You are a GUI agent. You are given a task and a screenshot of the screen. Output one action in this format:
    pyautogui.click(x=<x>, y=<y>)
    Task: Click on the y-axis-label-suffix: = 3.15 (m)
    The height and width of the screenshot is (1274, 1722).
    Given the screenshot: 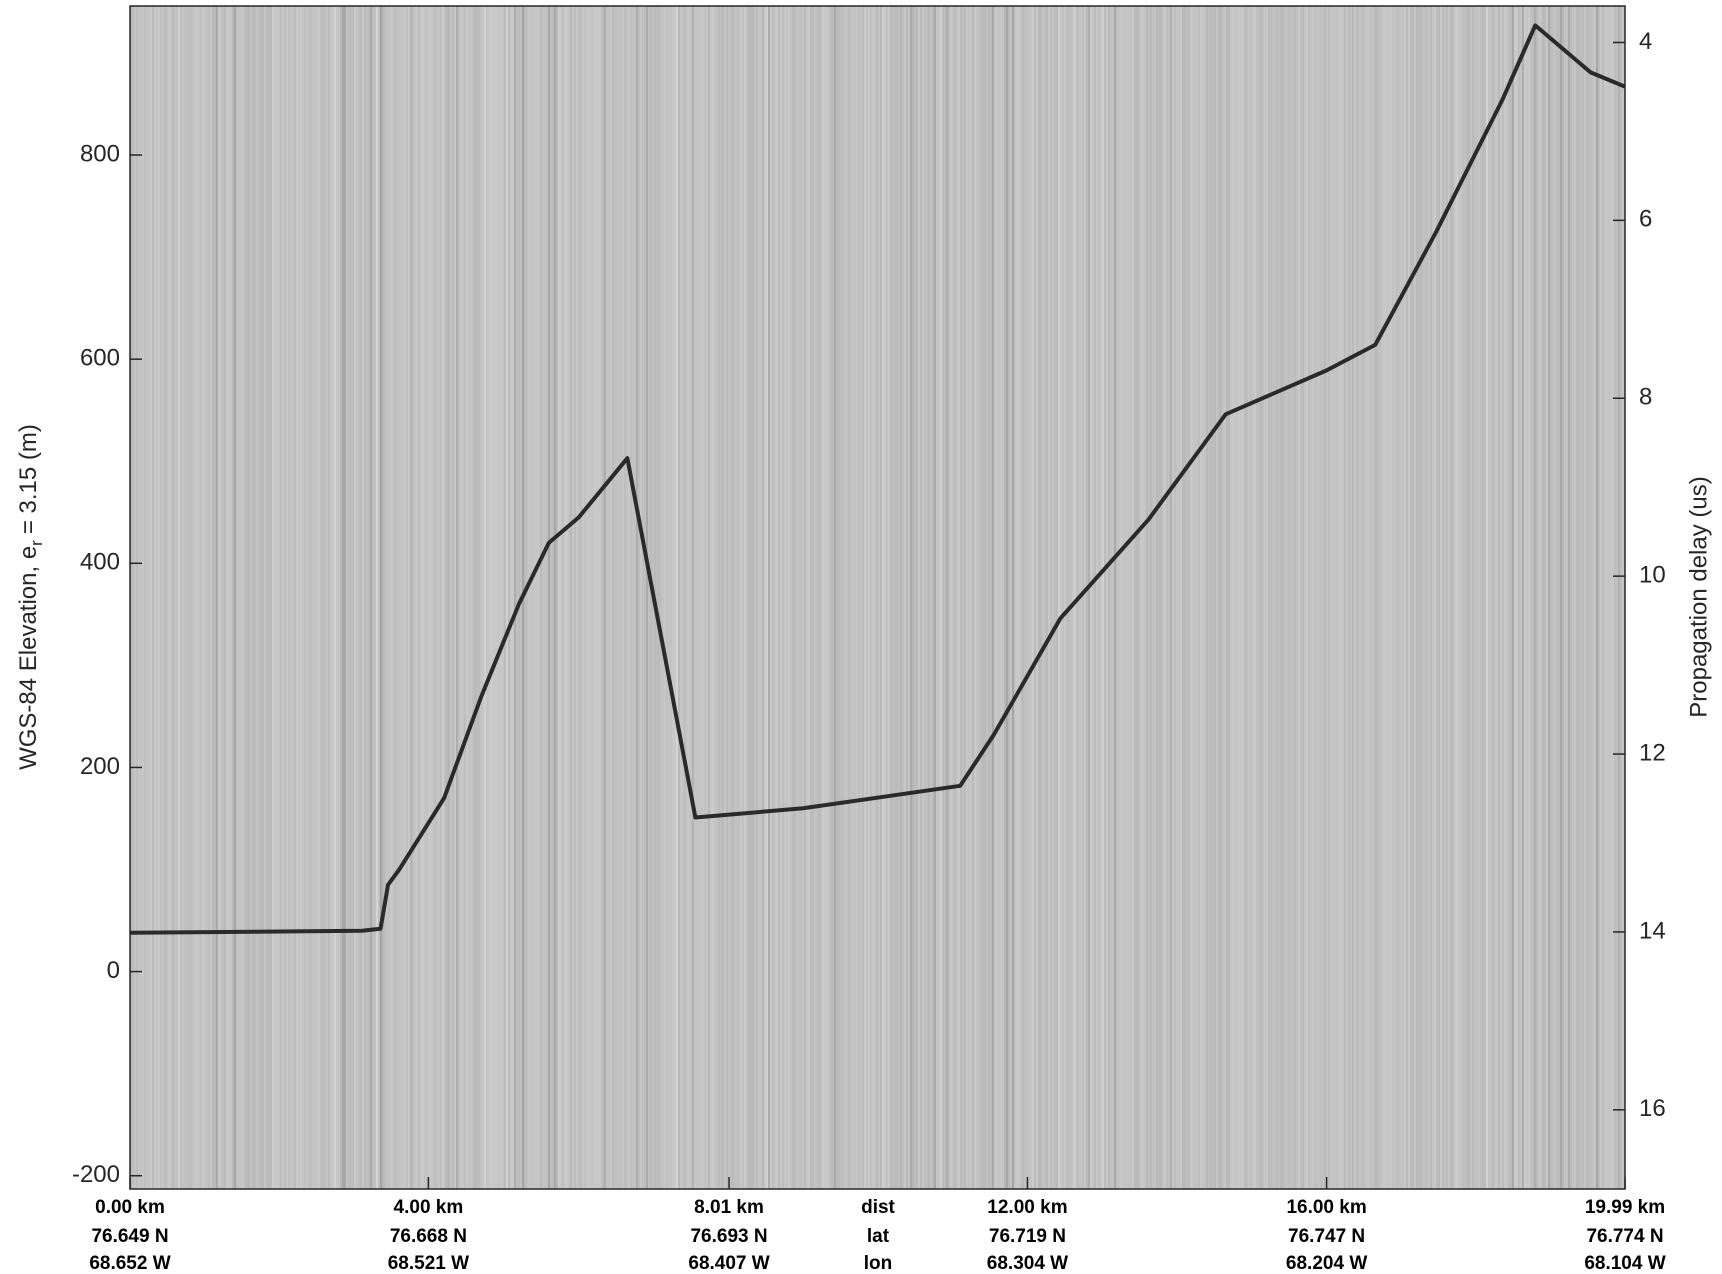 What is the action you would take?
    pyautogui.click(x=28, y=479)
    